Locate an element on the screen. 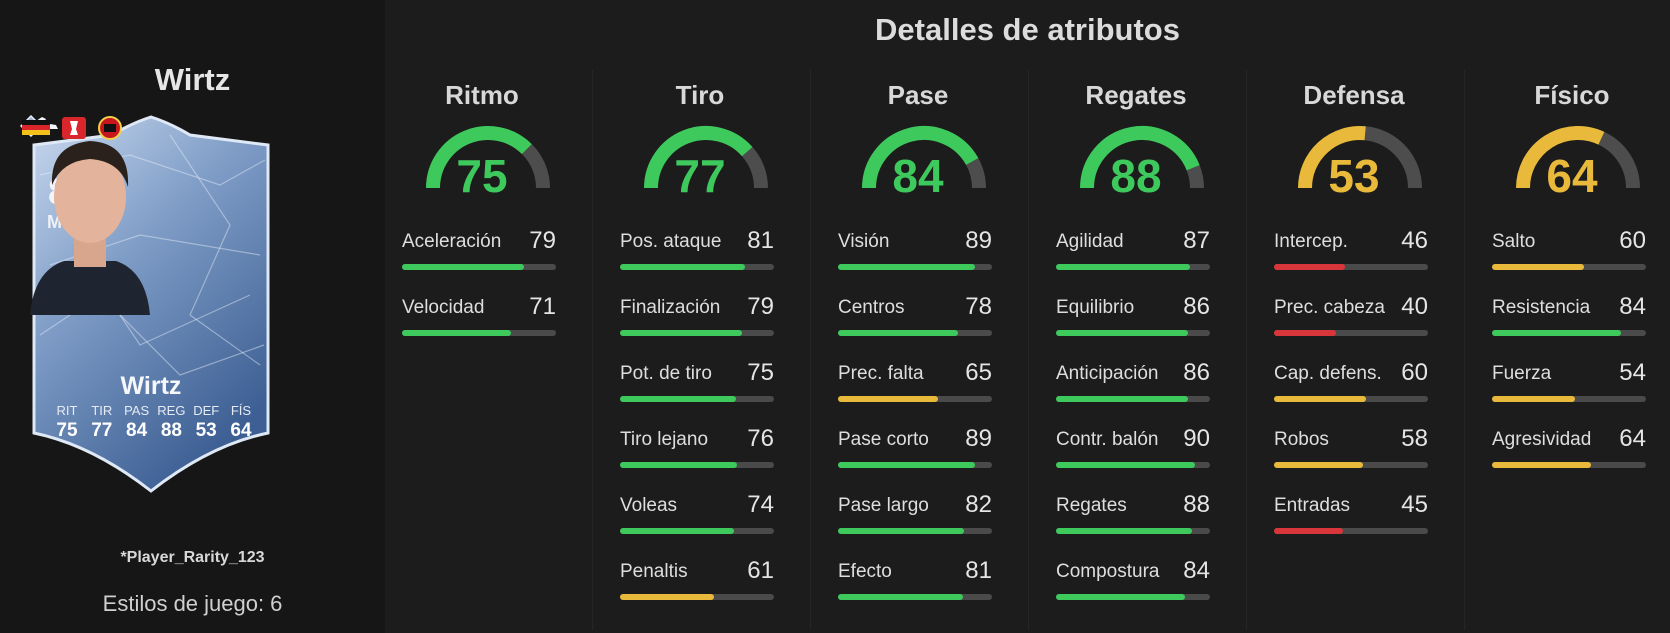 The height and width of the screenshot is (633, 1670). card-stat: REG 88 is located at coordinates (171, 422).